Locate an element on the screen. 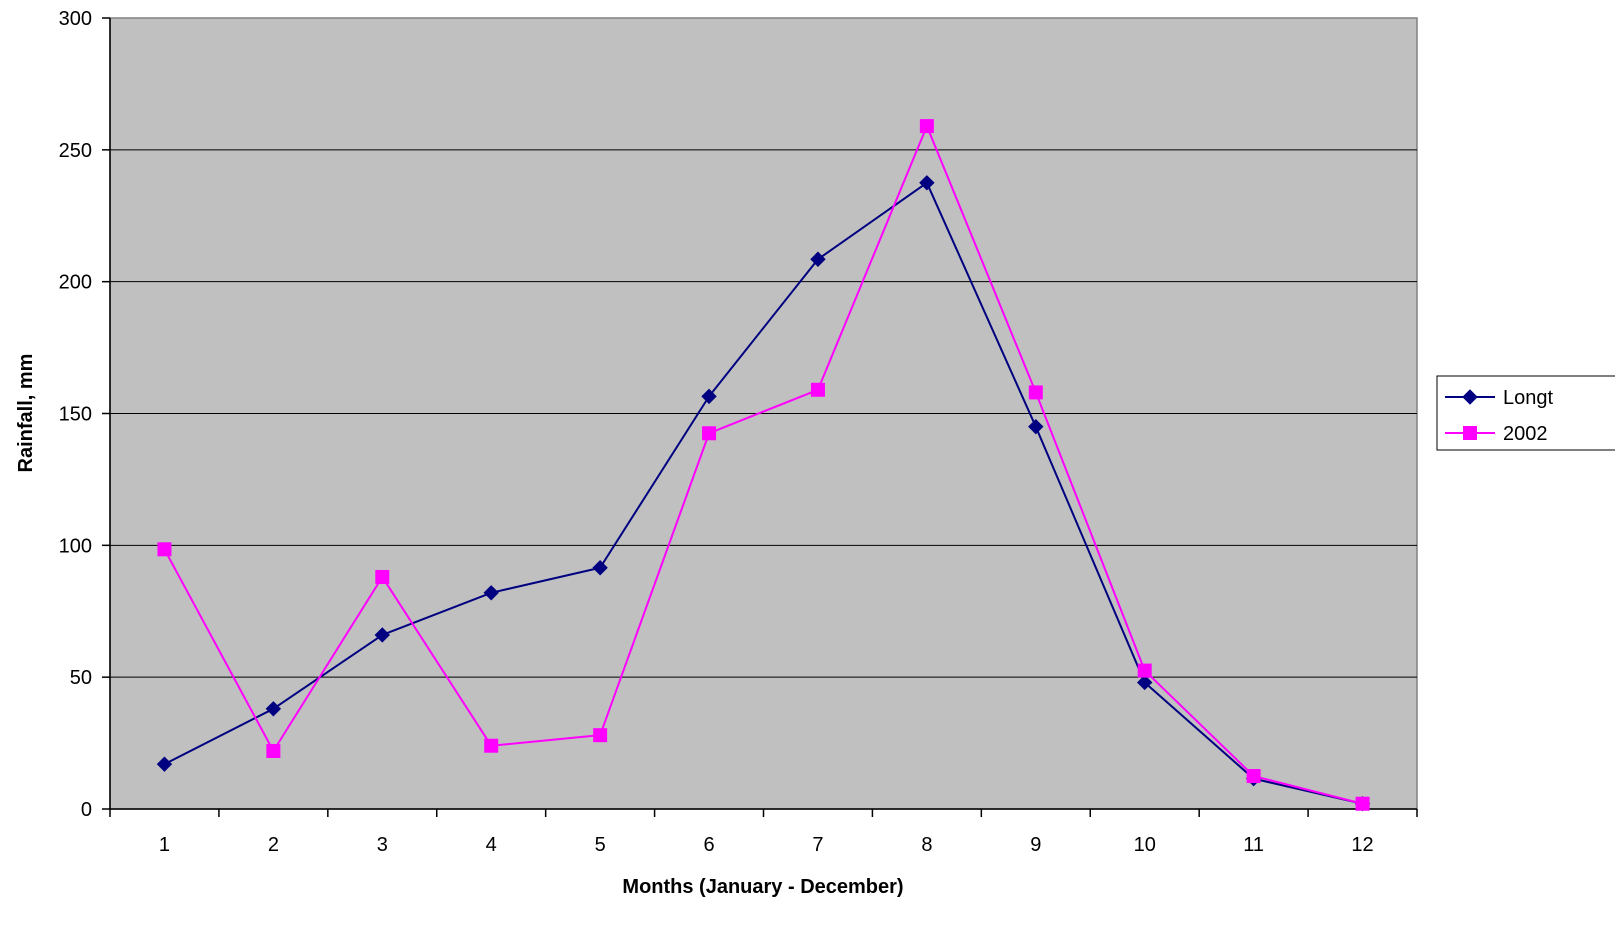 The image size is (1615, 930). legend-label-longt: Longt is located at coordinates (1528, 398).